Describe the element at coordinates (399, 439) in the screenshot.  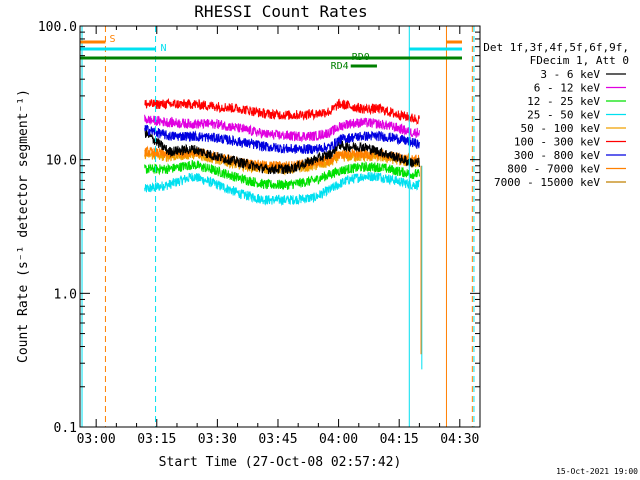
I see `x-tick-label: 04:15` at that location.